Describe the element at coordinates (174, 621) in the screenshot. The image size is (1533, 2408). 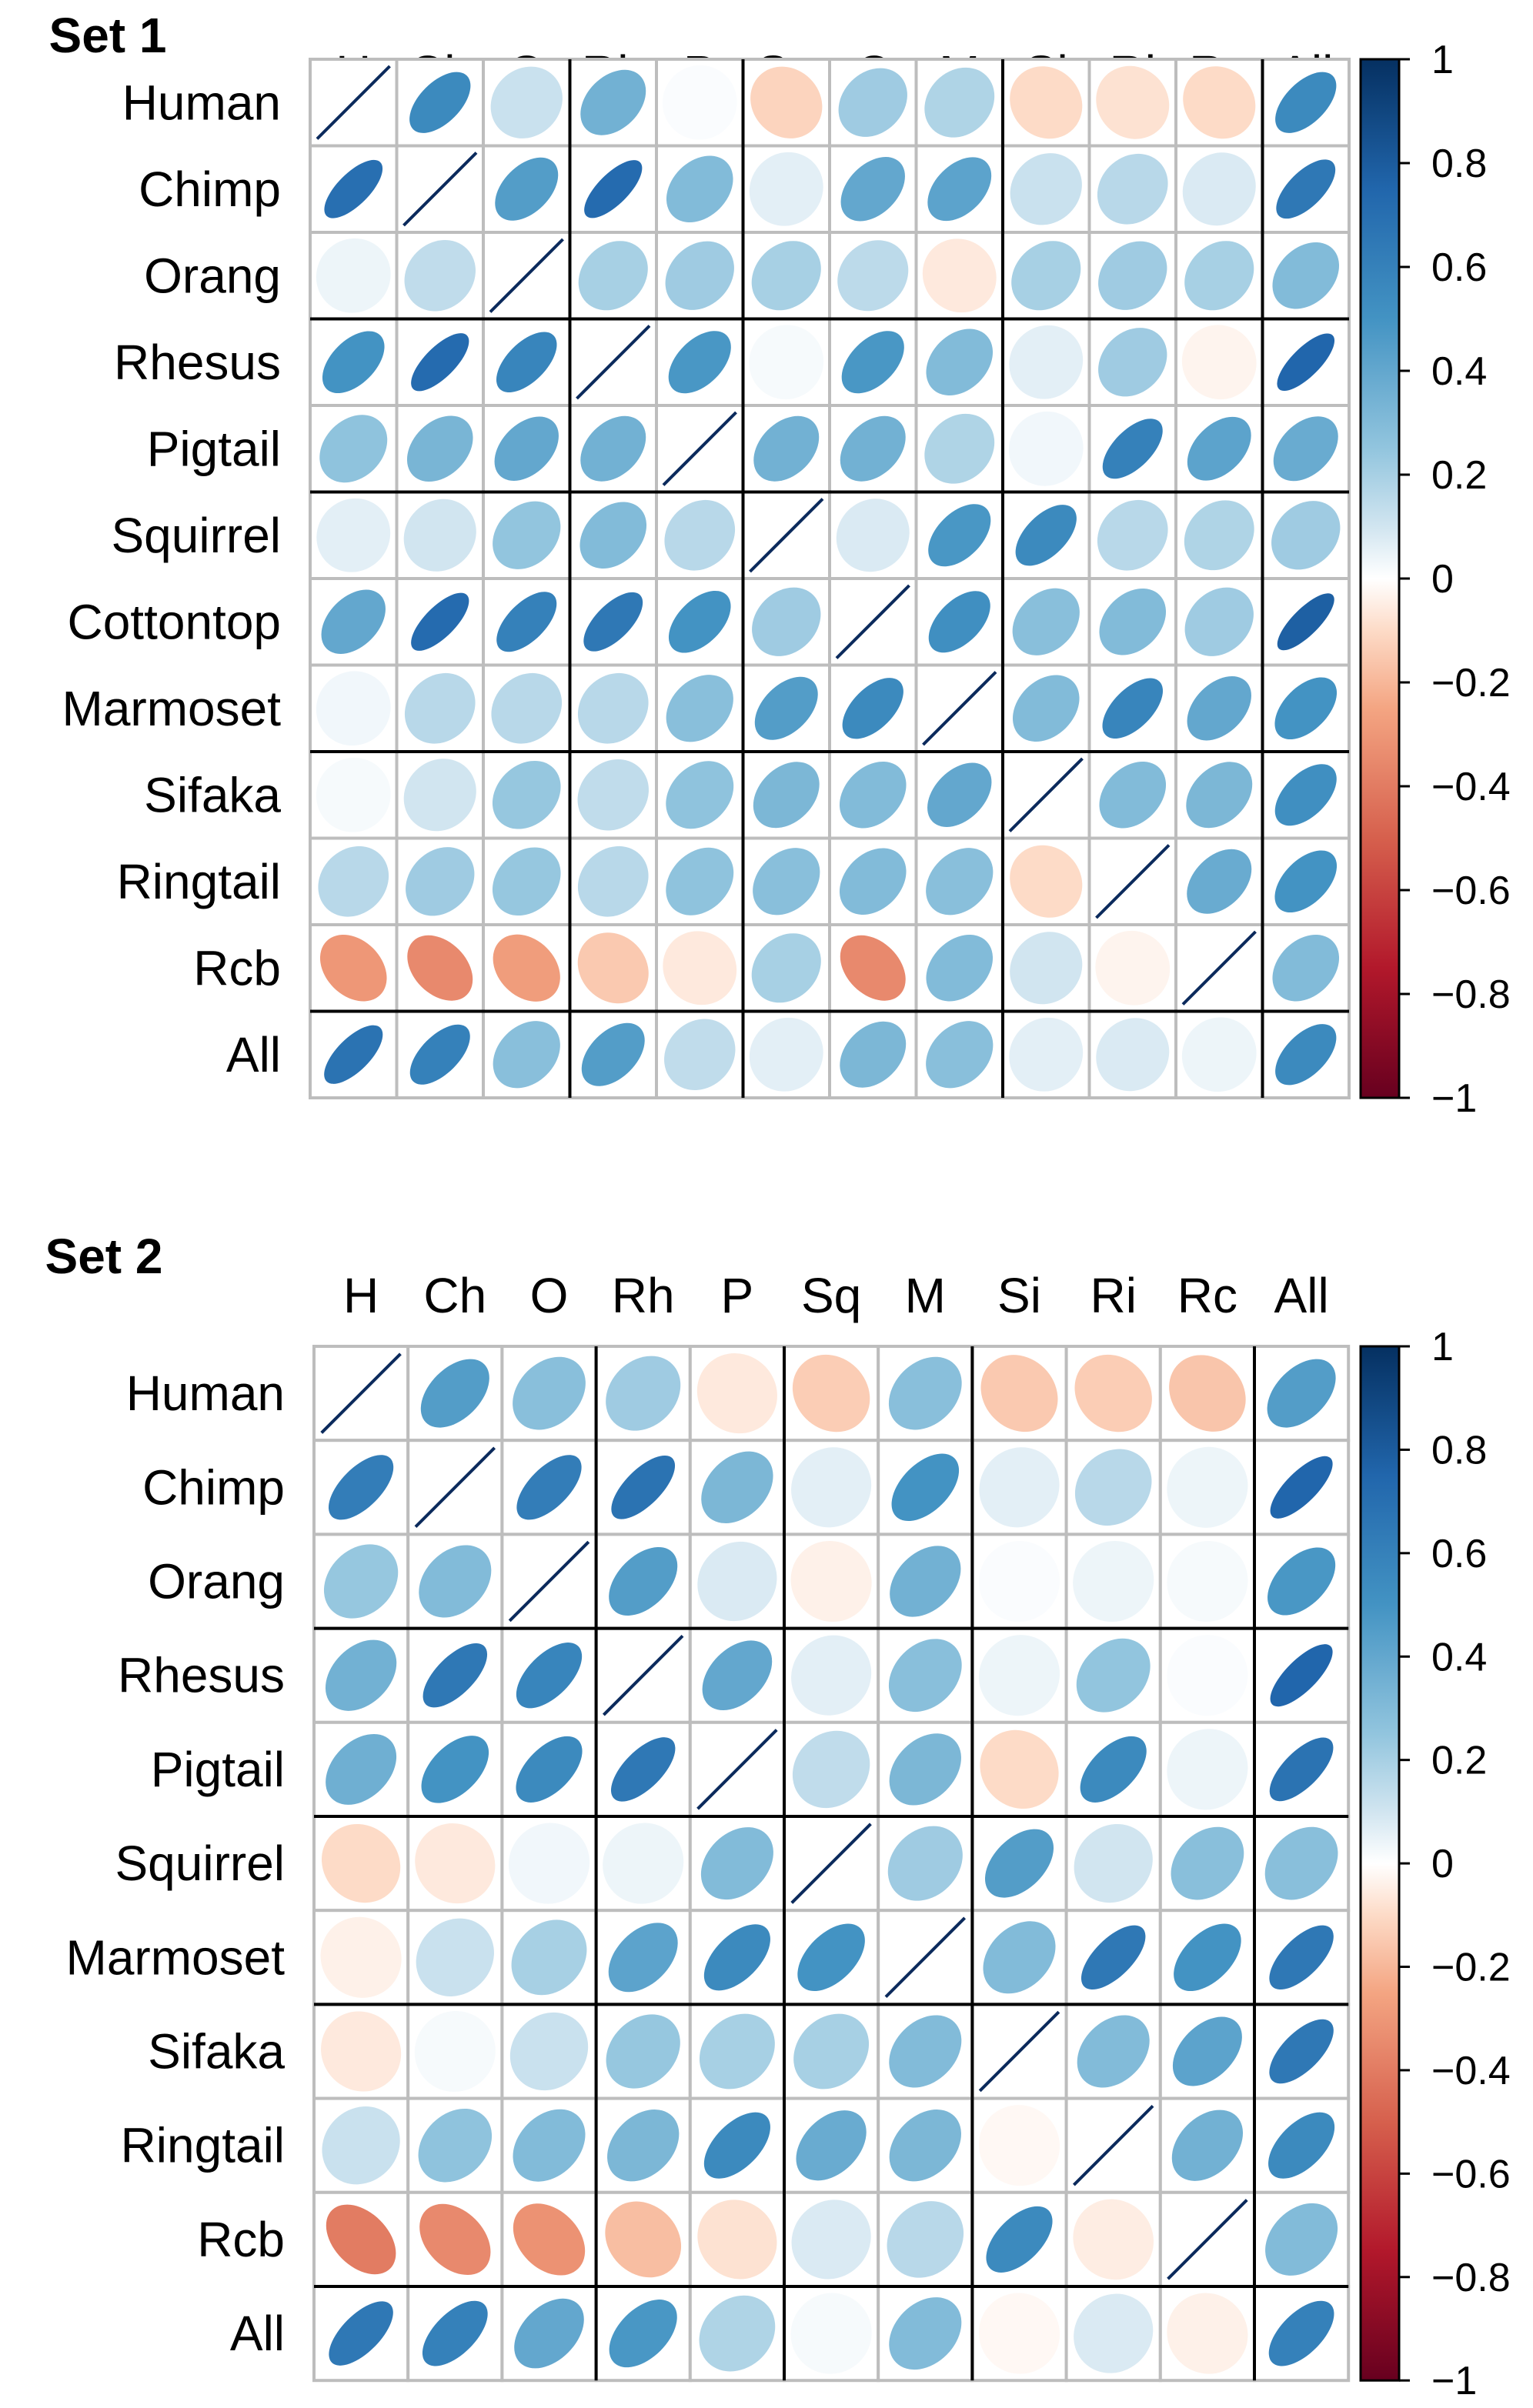
I see `row-label: Cottontop` at that location.